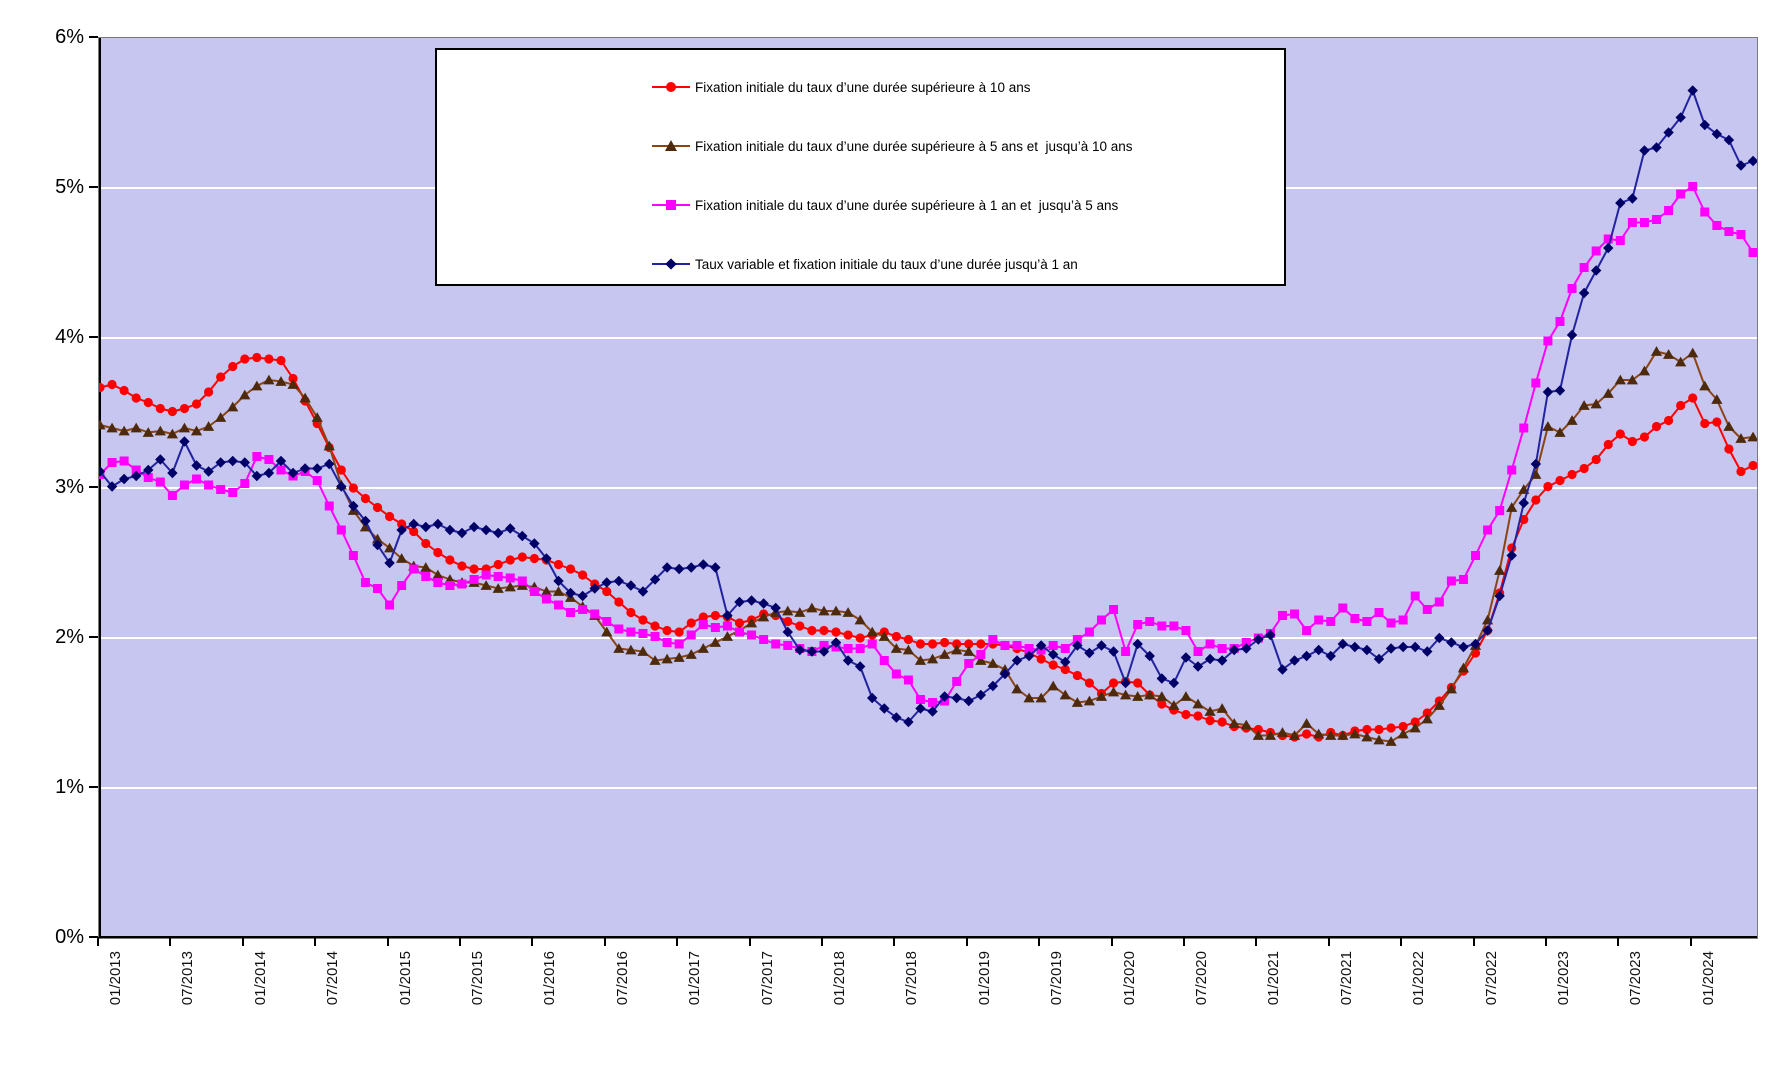  What do you see at coordinates (69, 787) in the screenshot?
I see `y-axis-label-1pct: 1%` at bounding box center [69, 787].